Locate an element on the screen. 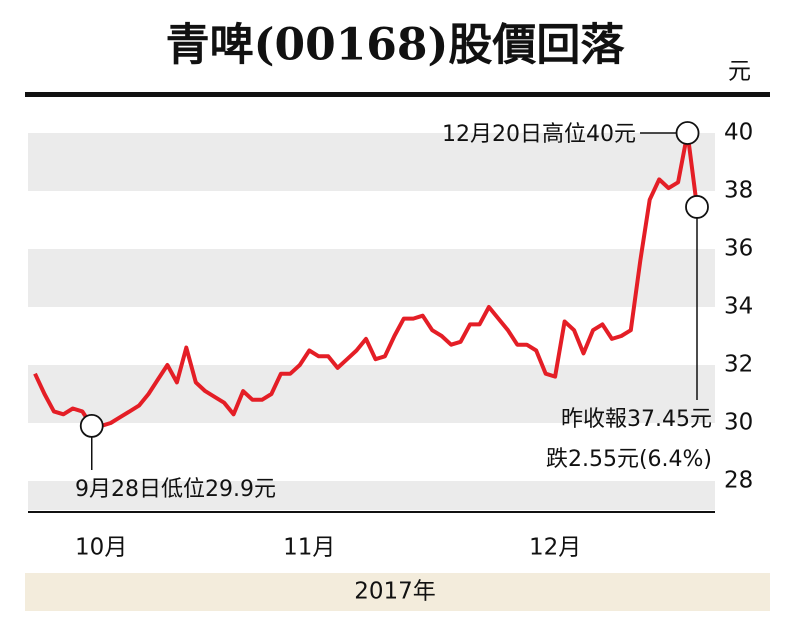 Image resolution: width=800 pixels, height=628 pixels. x-tick-label: 12月 is located at coordinates (555, 548).